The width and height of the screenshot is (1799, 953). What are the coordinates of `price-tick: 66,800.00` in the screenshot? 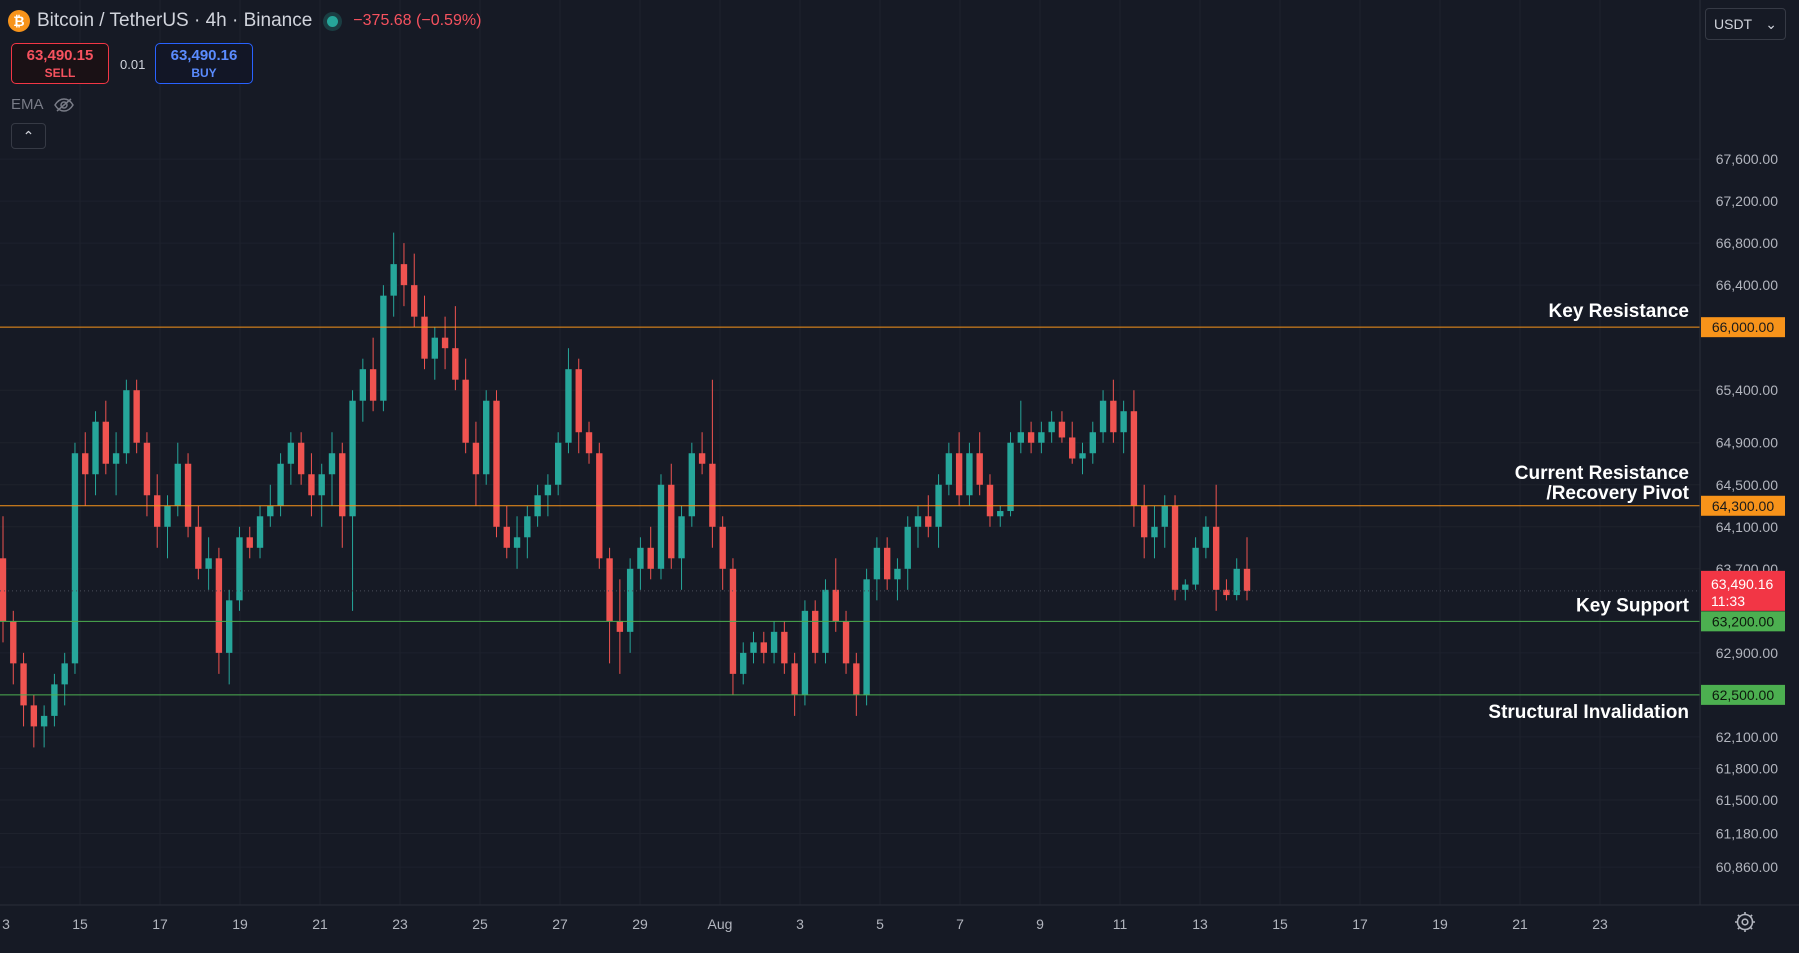 It's located at (1747, 243).